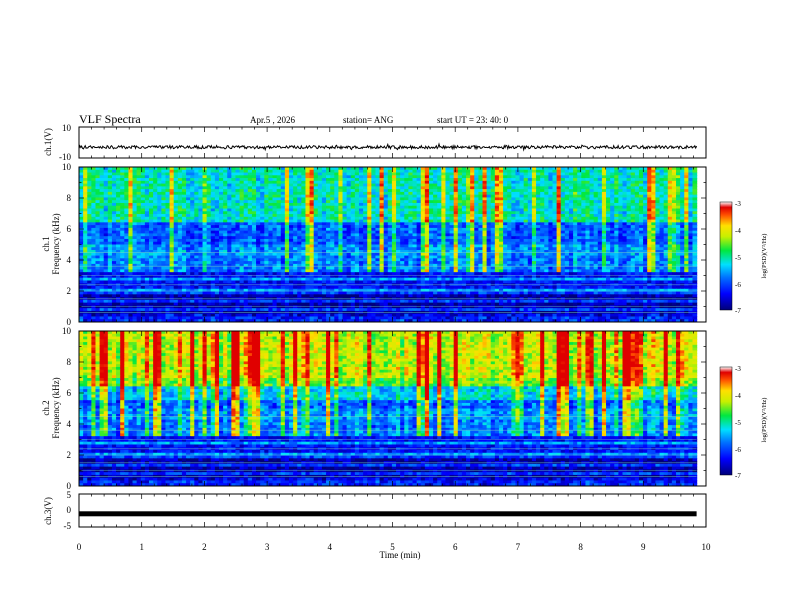 This screenshot has height=612, width=792. Describe the element at coordinates (473, 120) in the screenshot. I see `start-time-label: start UT = 23: 40: 0` at that location.